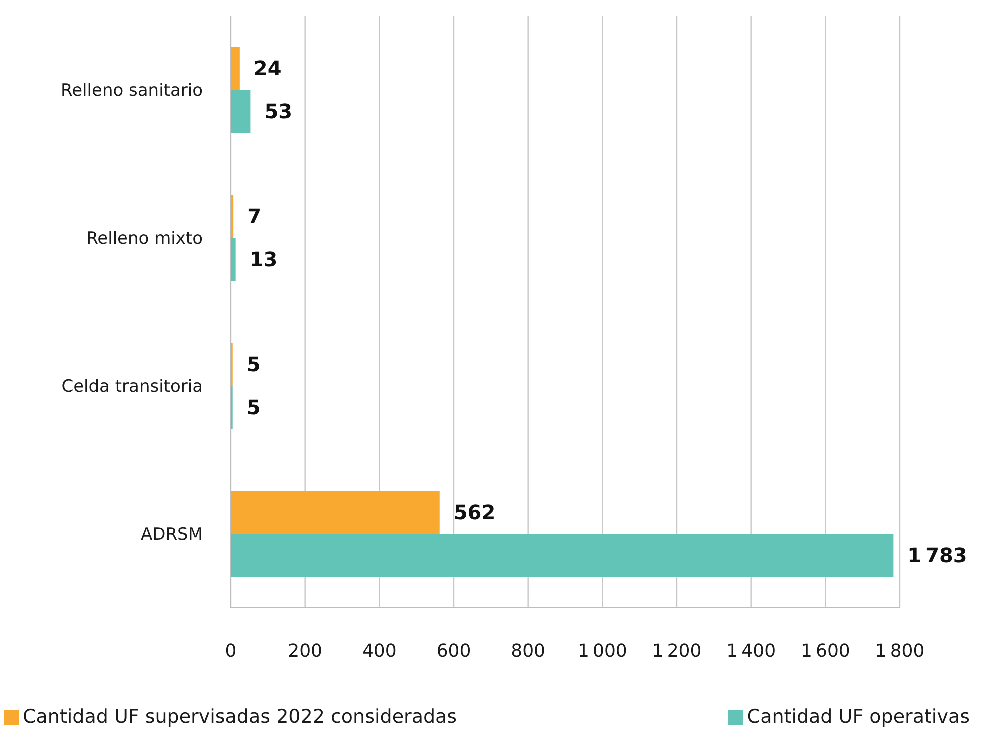 The height and width of the screenshot is (745, 984). Describe the element at coordinates (858, 717) in the screenshot. I see `legend-label: Cantidad UF operativas` at that location.